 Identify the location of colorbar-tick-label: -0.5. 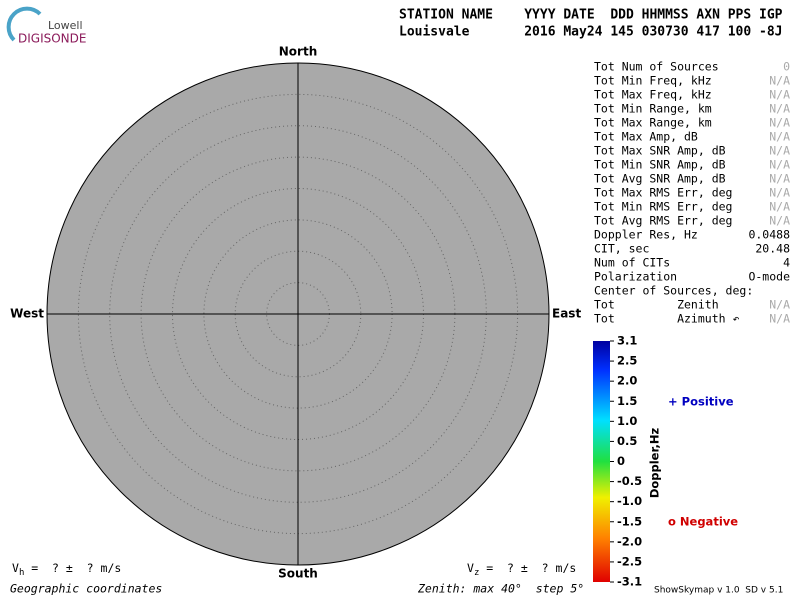
(629, 481).